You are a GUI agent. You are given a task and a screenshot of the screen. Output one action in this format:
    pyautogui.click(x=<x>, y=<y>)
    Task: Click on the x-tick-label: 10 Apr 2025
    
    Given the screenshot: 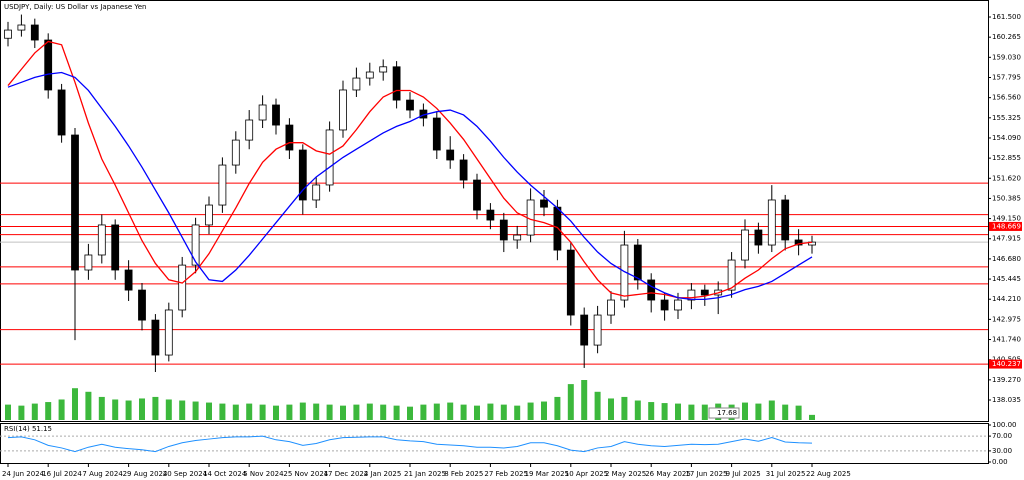 What is the action you would take?
    pyautogui.click(x=586, y=474)
    